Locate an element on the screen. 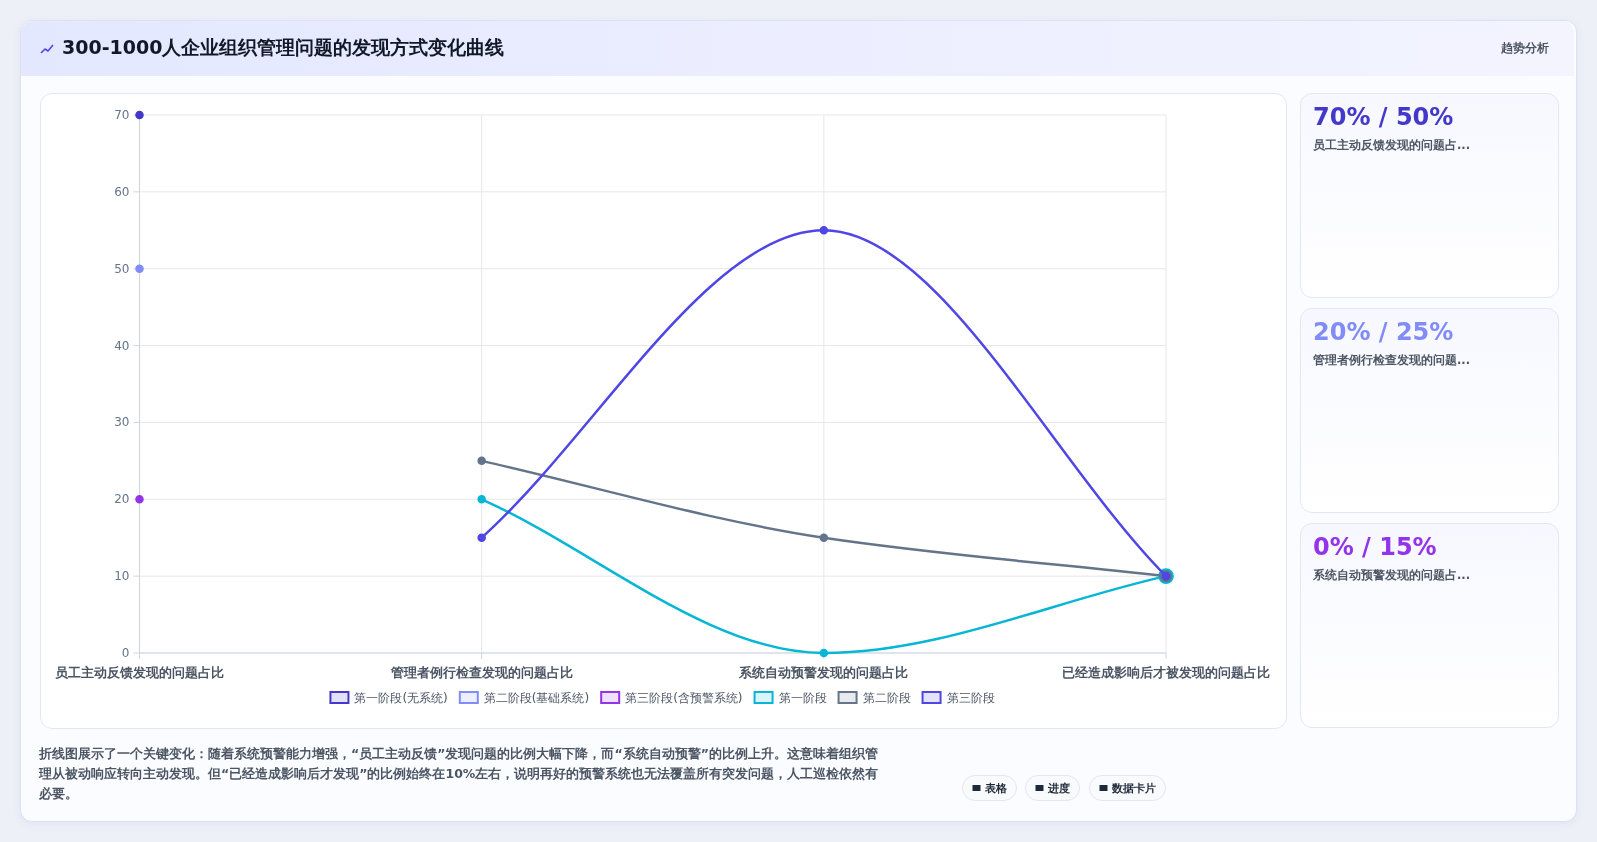 The image size is (1597, 842). legend-label: 第三阶段 is located at coordinates (970, 698).